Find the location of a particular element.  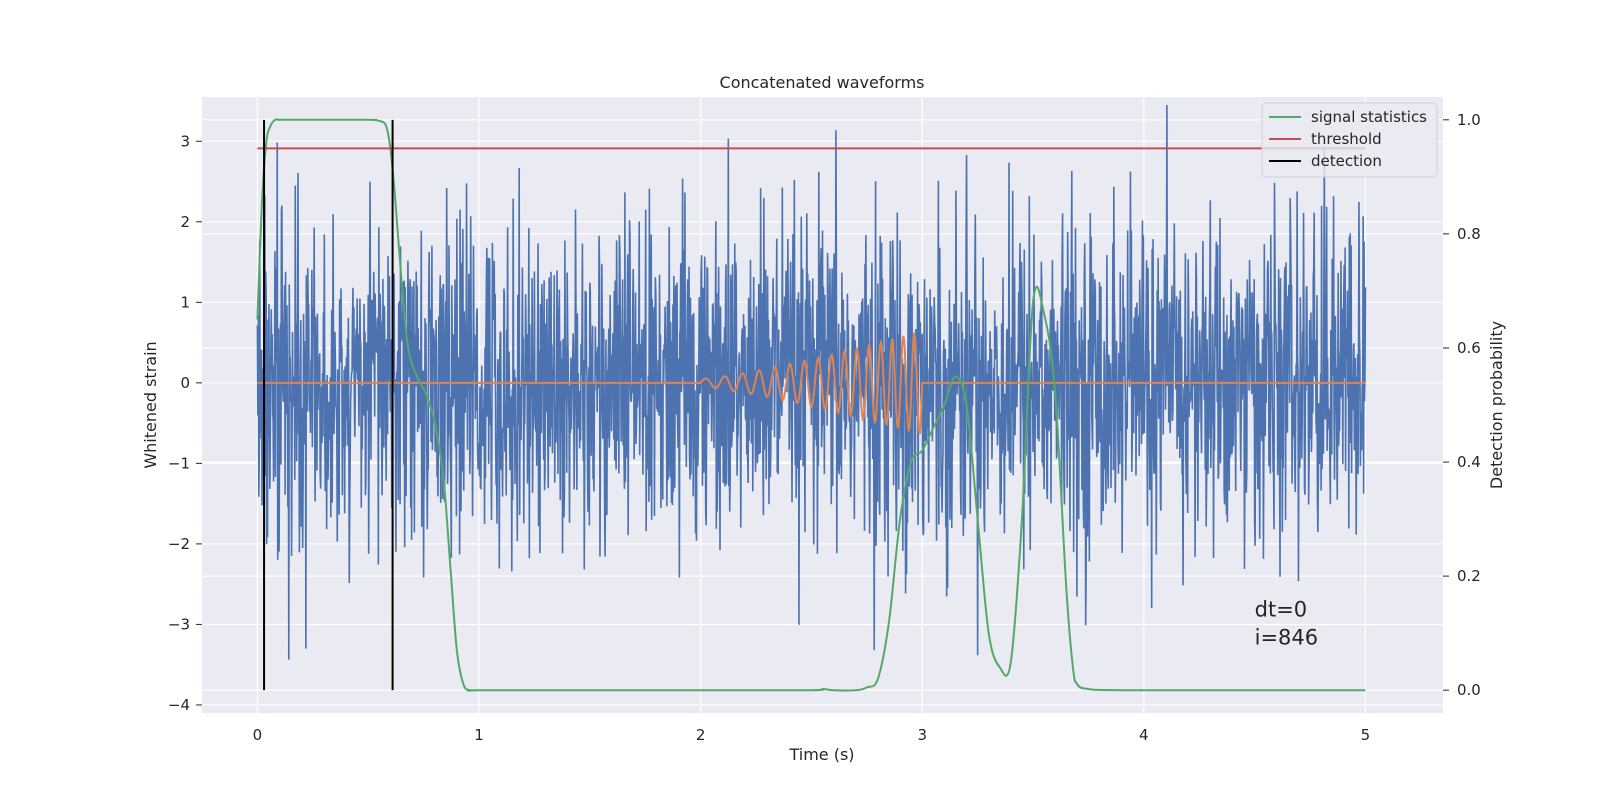

y-axis-label: Whitened strain is located at coordinates (150, 404).